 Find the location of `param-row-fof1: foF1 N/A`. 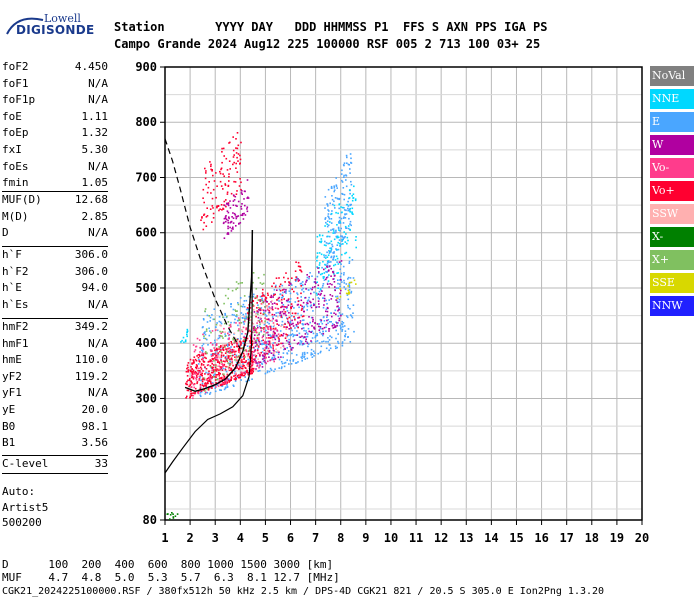

param-row-fof1: foF1 N/A is located at coordinates (55, 84).